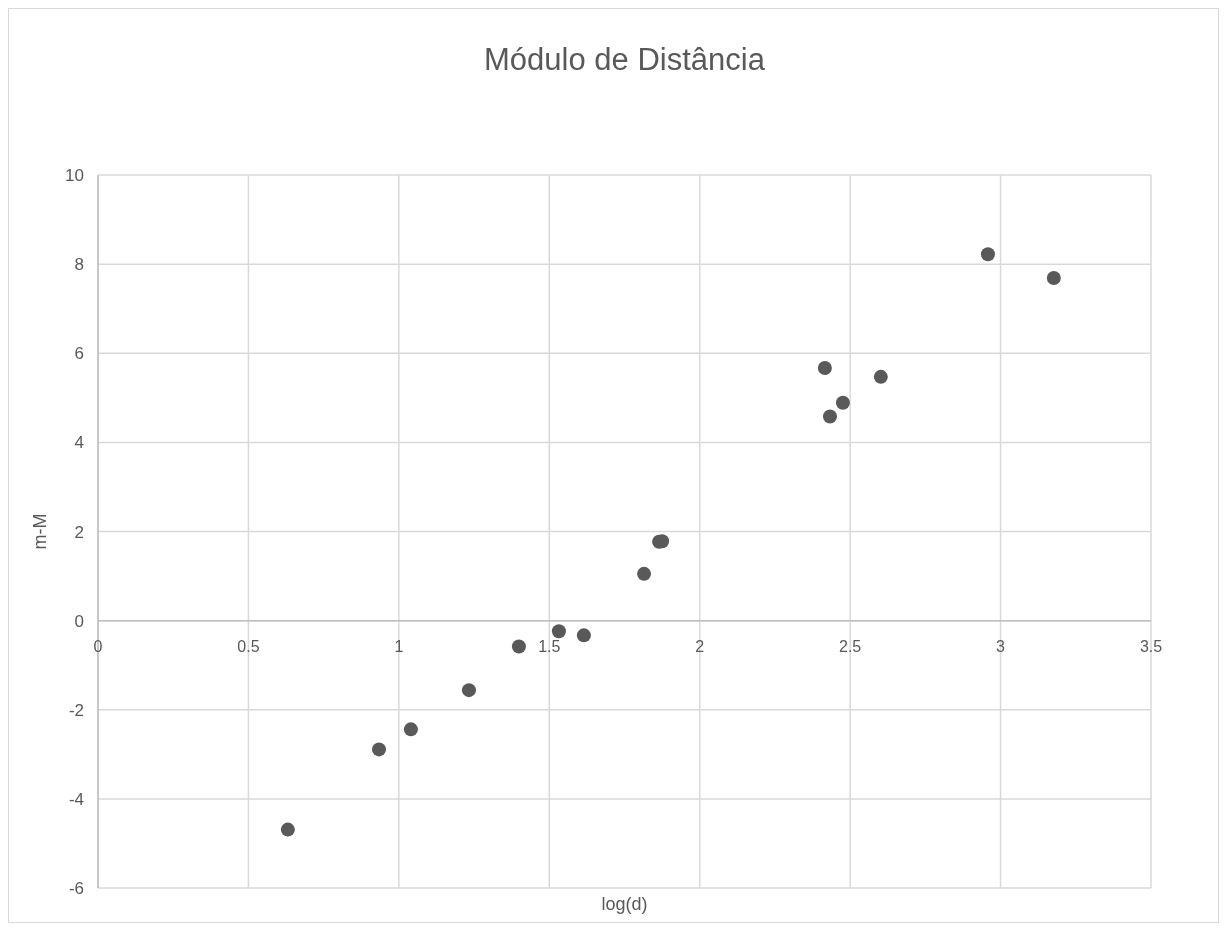  What do you see at coordinates (79, 621) in the screenshot?
I see `y-tick-label: 0` at bounding box center [79, 621].